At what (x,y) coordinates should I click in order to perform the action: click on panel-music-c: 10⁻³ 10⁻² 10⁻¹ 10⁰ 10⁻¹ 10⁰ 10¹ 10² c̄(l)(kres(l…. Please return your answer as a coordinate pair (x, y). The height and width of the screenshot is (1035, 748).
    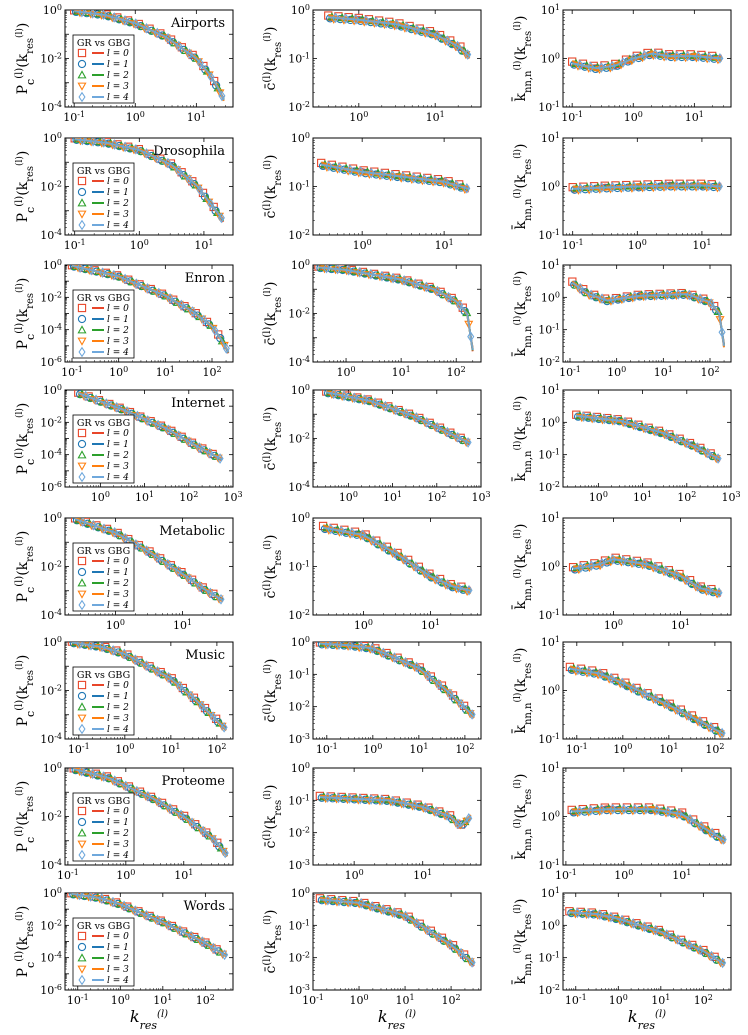
    Looking at the image, I should click on (372, 696).